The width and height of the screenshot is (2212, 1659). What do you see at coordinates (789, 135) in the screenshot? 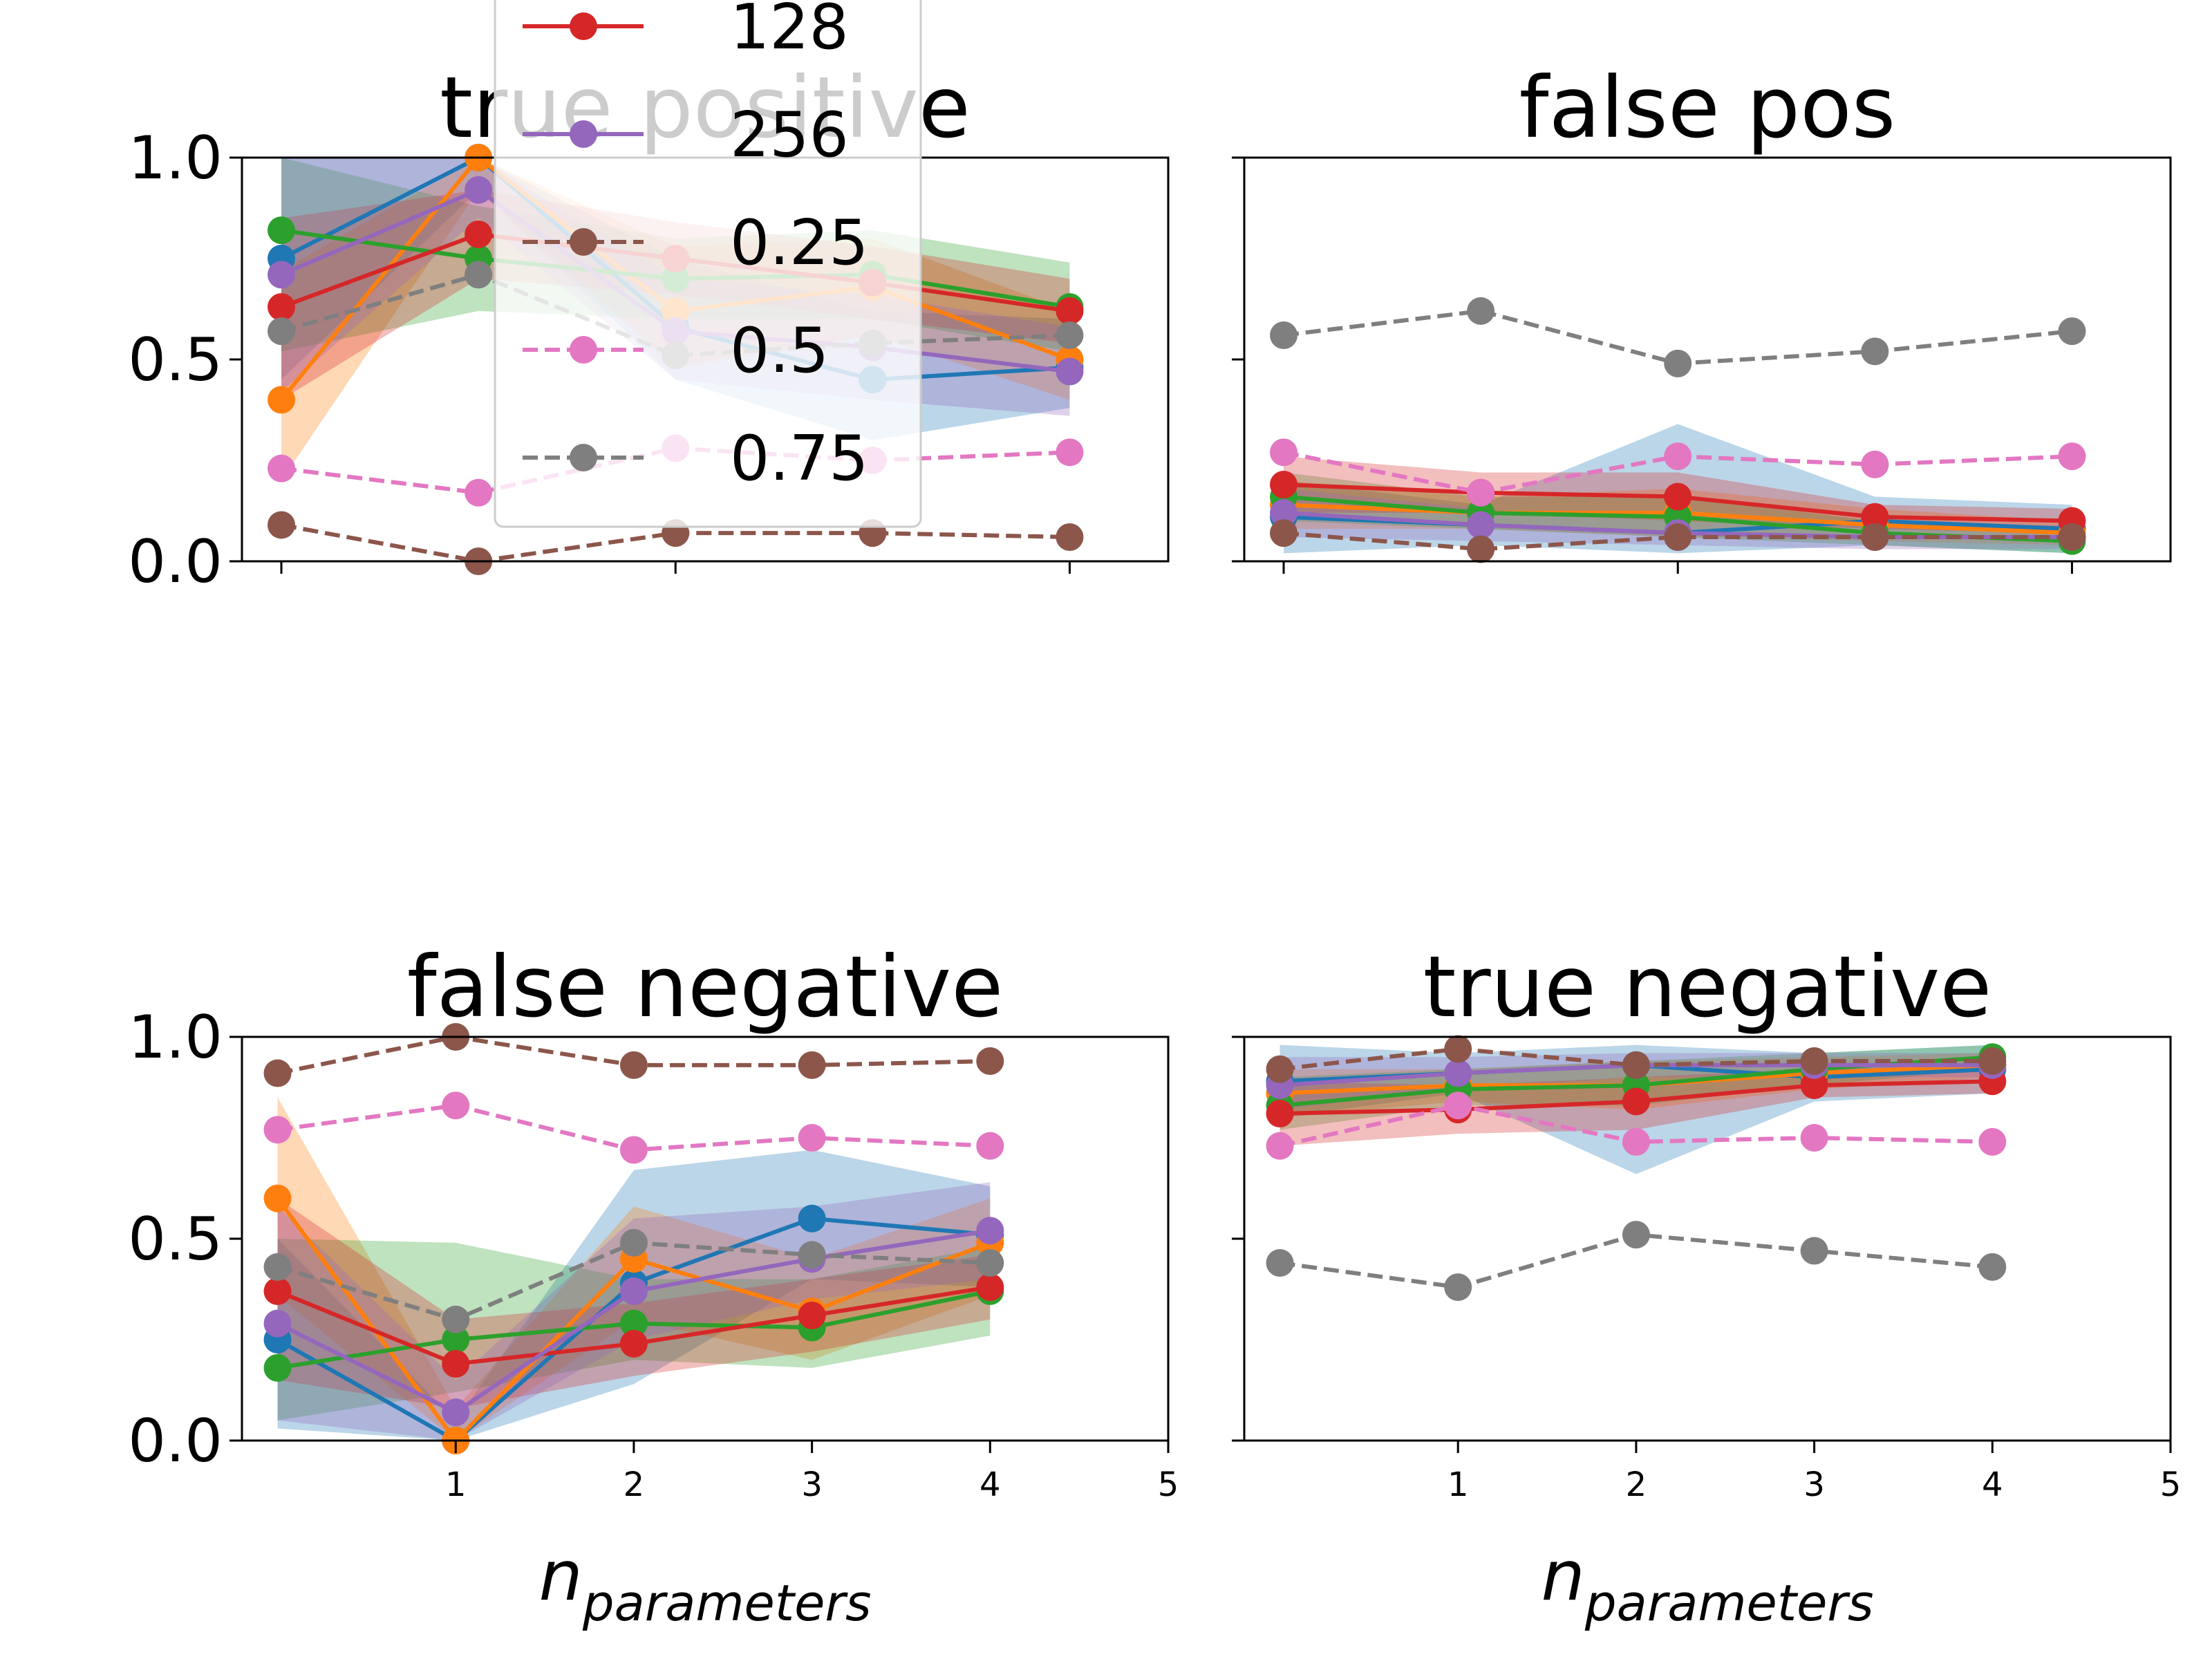
I see `legend-label-1: 256` at bounding box center [789, 135].